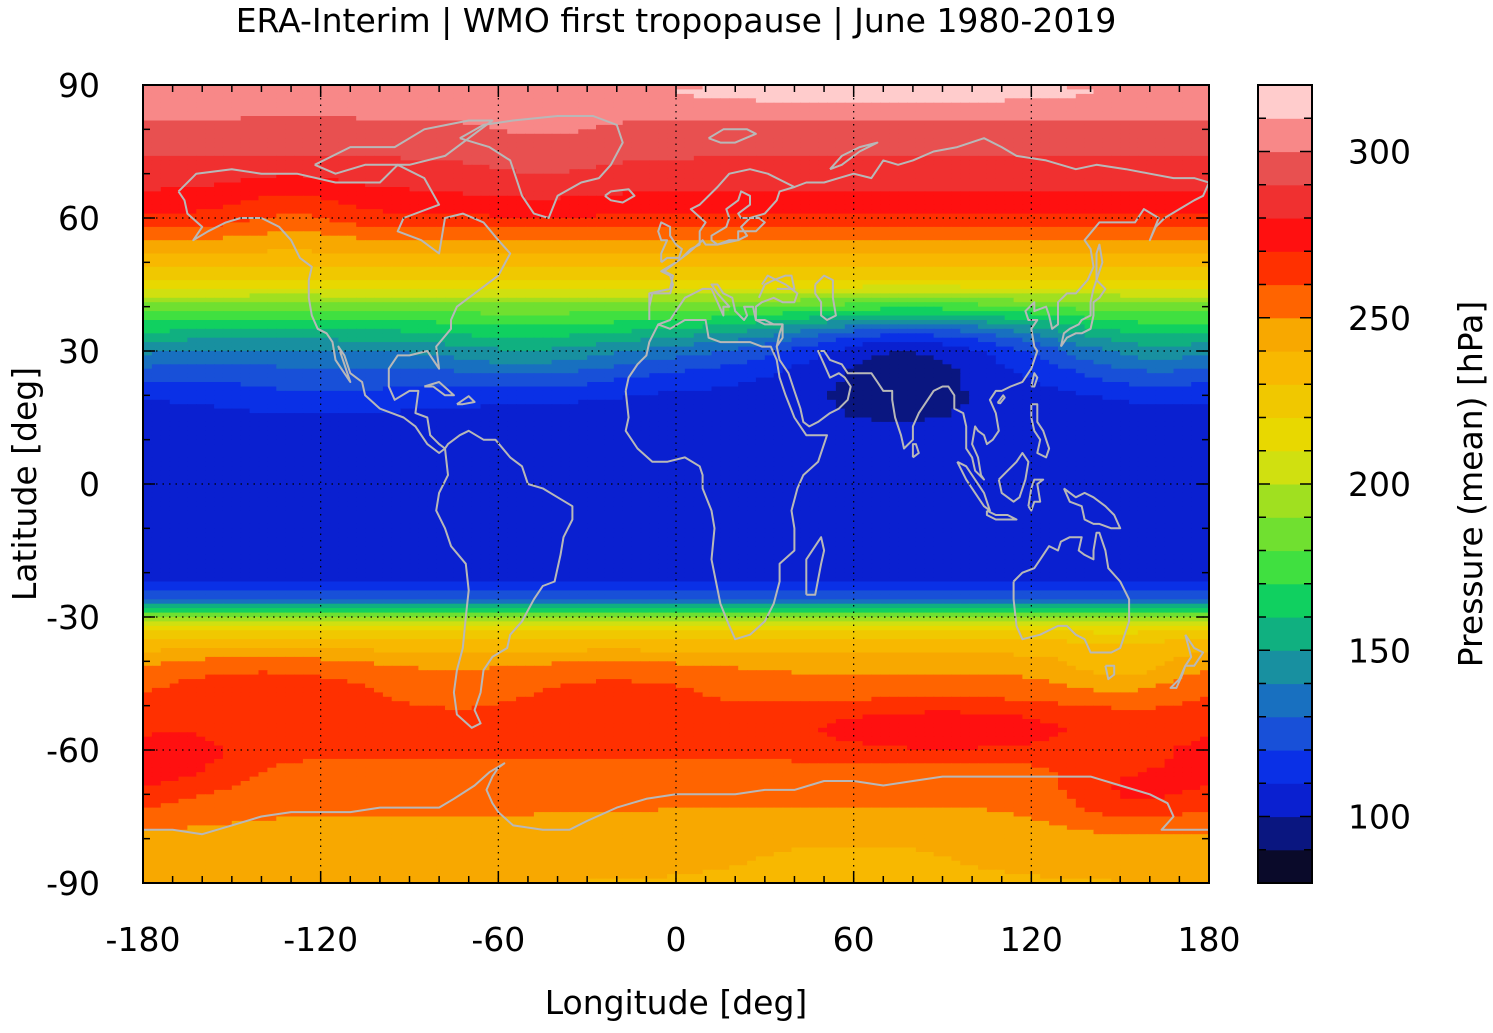  What do you see at coordinates (73, 617) in the screenshot?
I see `y-tick-label: -30` at bounding box center [73, 617].